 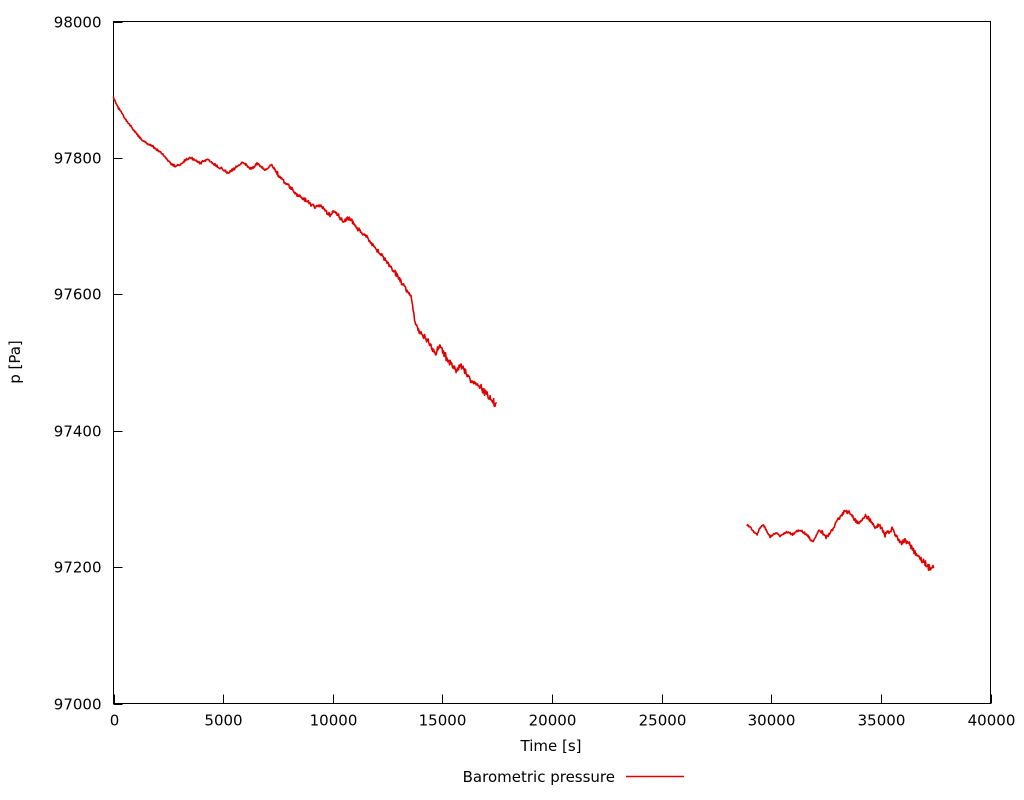 I want to click on x-axis-tick-label: 40000, so click(x=992, y=721).